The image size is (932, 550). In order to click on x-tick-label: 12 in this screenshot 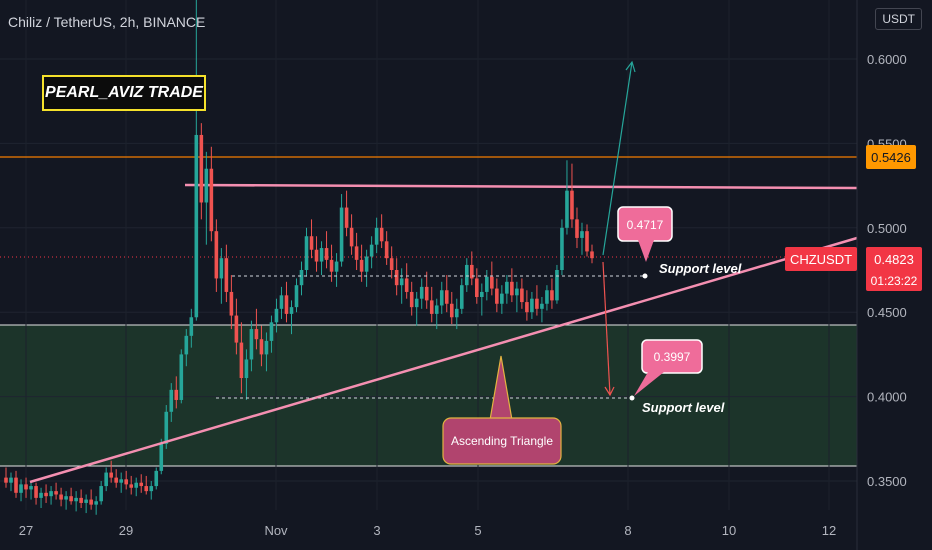, I will do `click(829, 530)`.